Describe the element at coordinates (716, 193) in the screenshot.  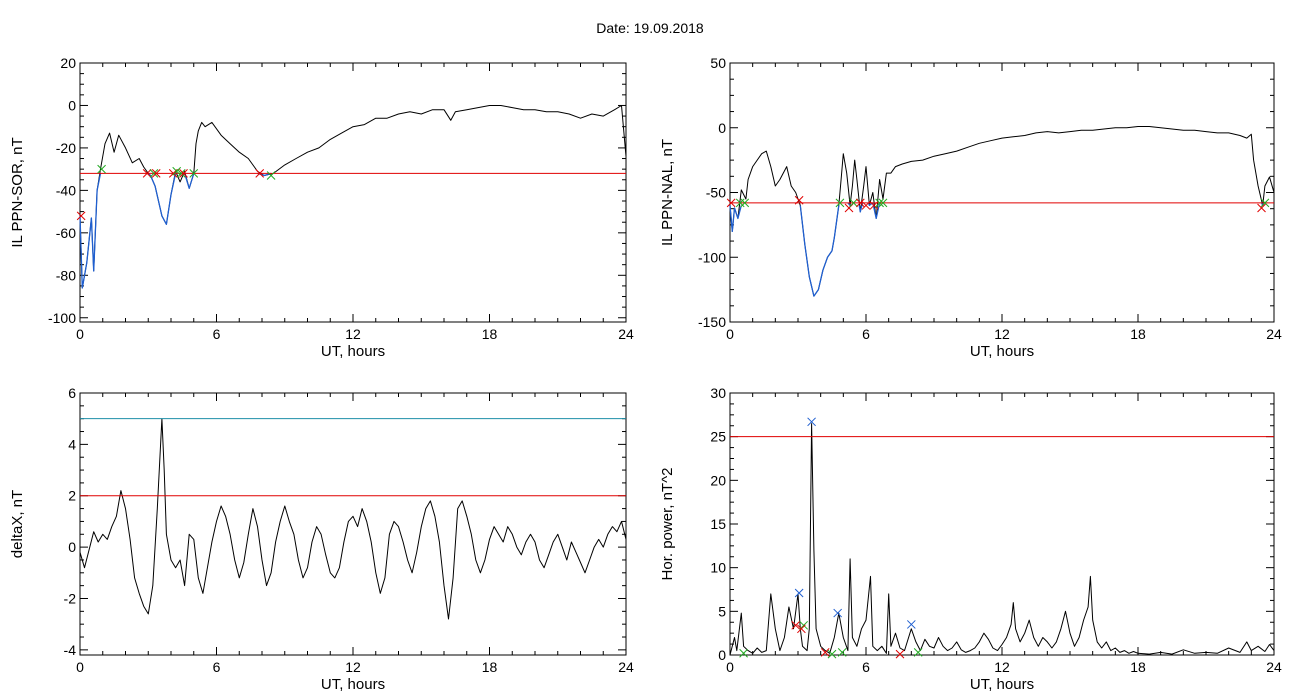
I see `y-tick-label: -50` at that location.